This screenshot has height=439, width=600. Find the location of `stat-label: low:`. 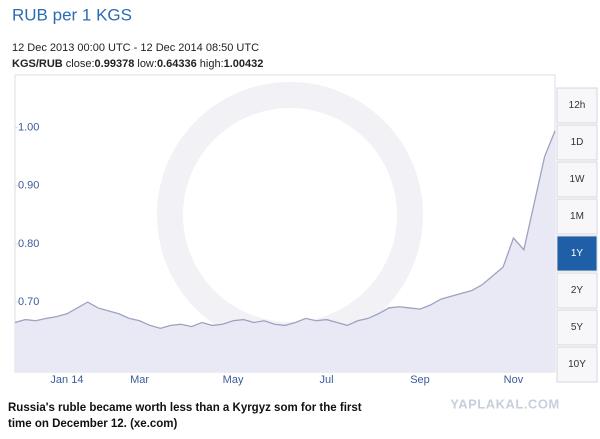

stat-label: low: is located at coordinates (147, 64).